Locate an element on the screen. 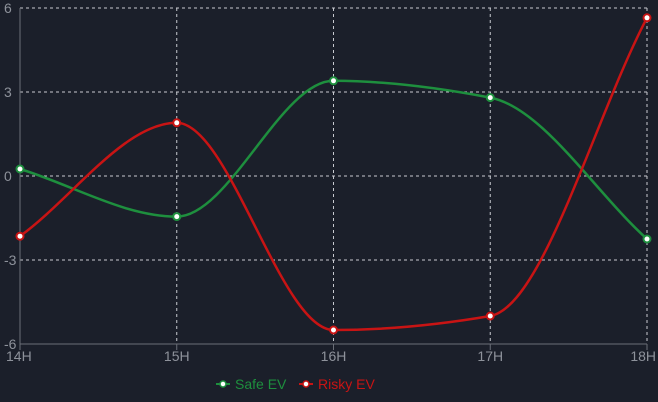  x-tick-label: 18H is located at coordinates (643, 356).